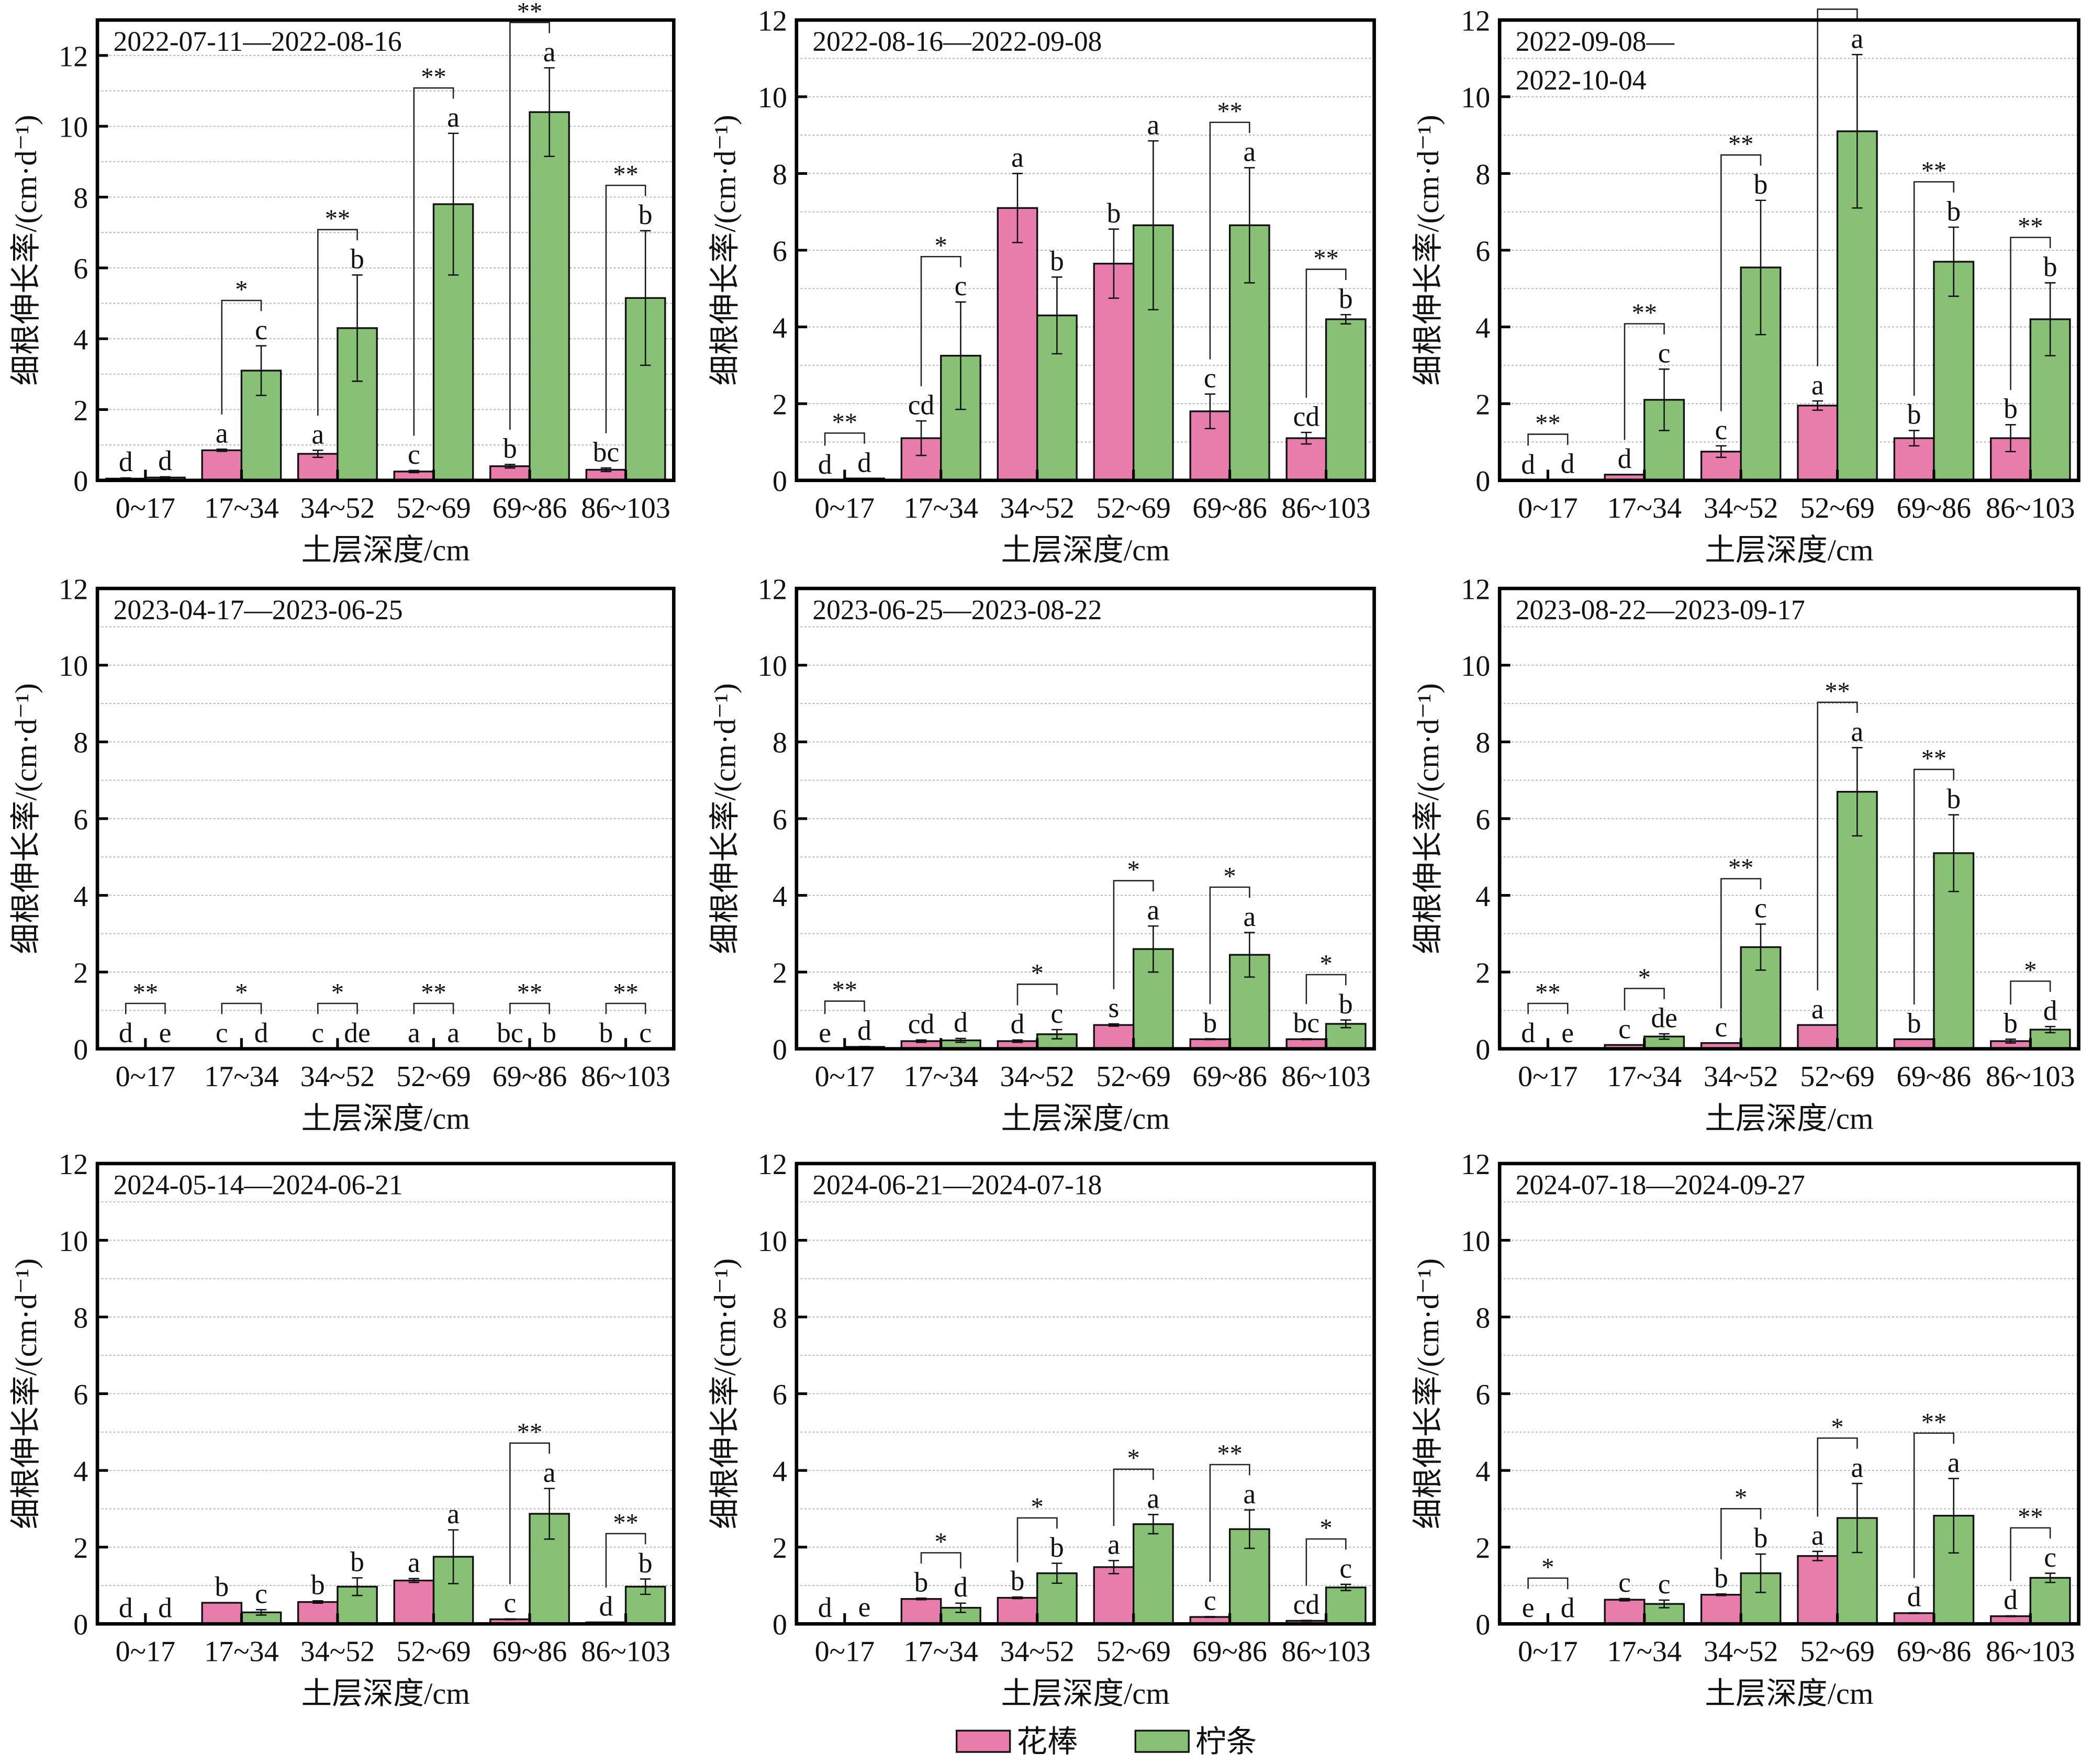 Image resolution: width=2092 pixels, height=1764 pixels. What do you see at coordinates (1818, 443) in the screenshot?
I see `bar-series1` at bounding box center [1818, 443].